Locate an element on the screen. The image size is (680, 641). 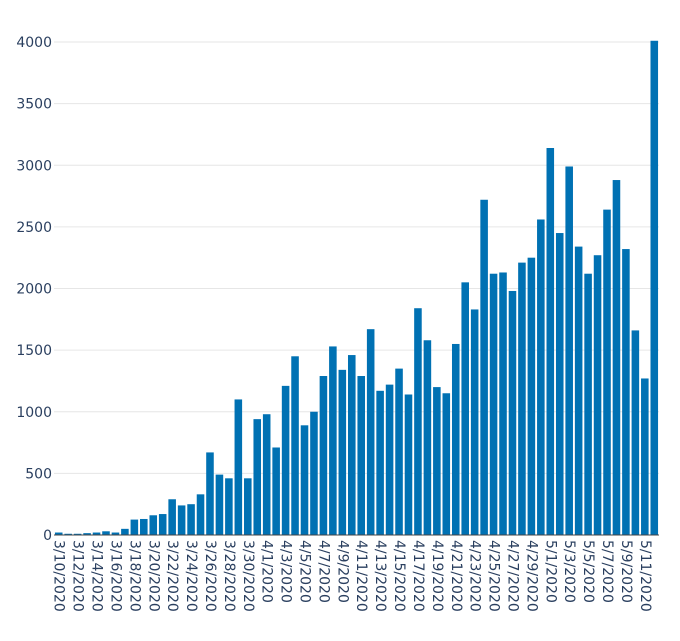
x-tick-label: 5/1/2020 is located at coordinates (550, 571).